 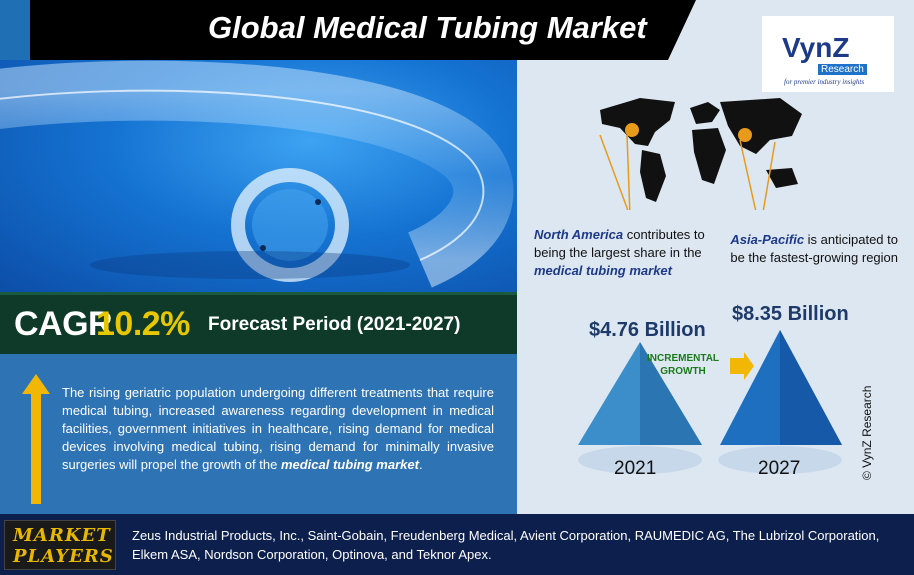 I want to click on asia-pacific-name: Asia-Pacific, so click(x=767, y=239).